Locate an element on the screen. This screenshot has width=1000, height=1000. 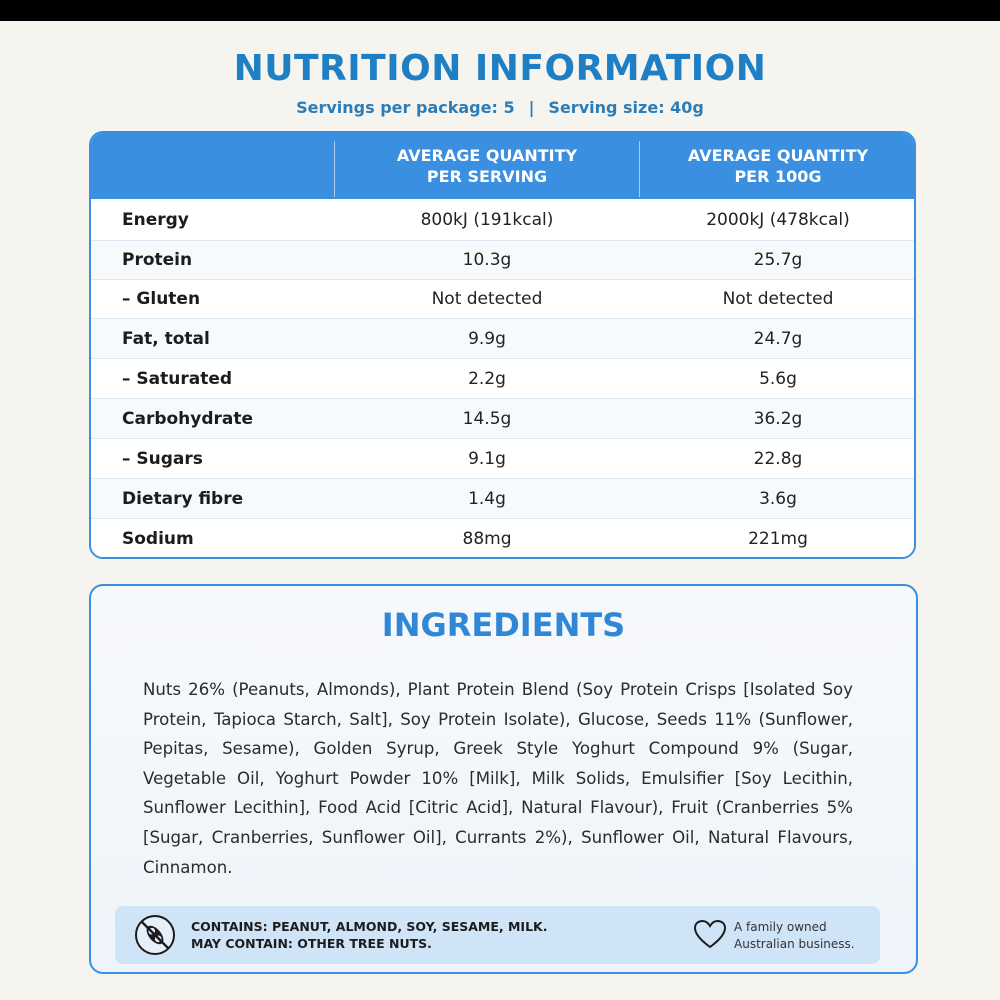
per-100g-value: 3.6g is located at coordinates (778, 498).